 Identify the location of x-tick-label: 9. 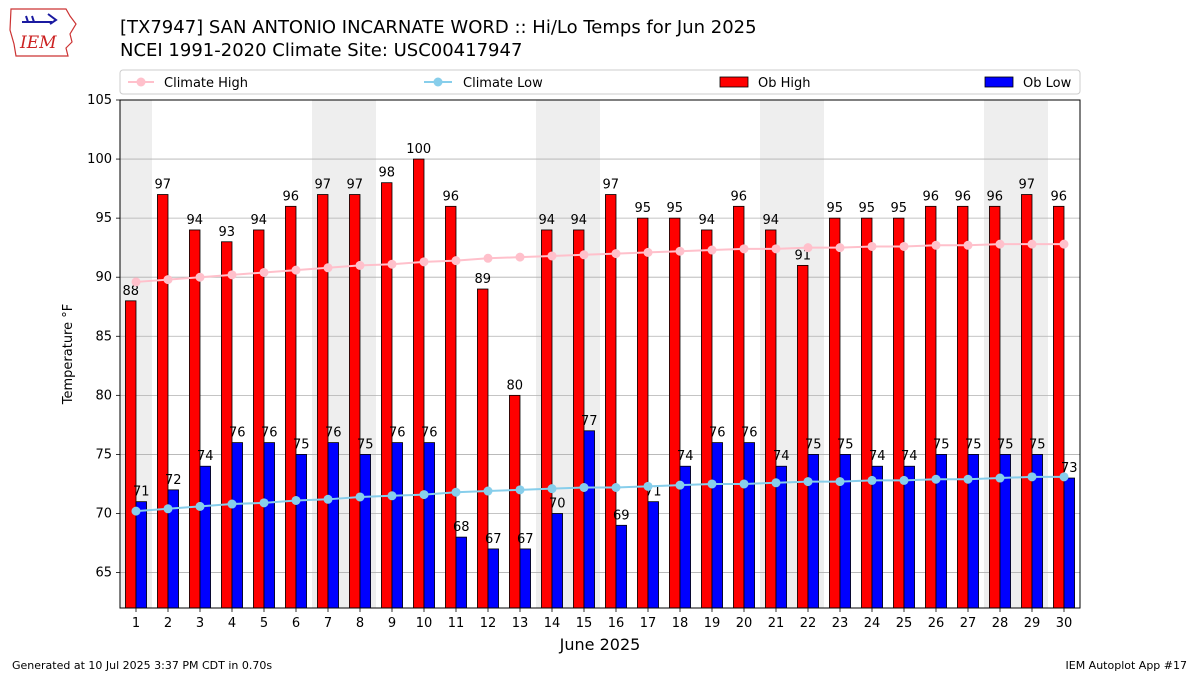
(392, 623).